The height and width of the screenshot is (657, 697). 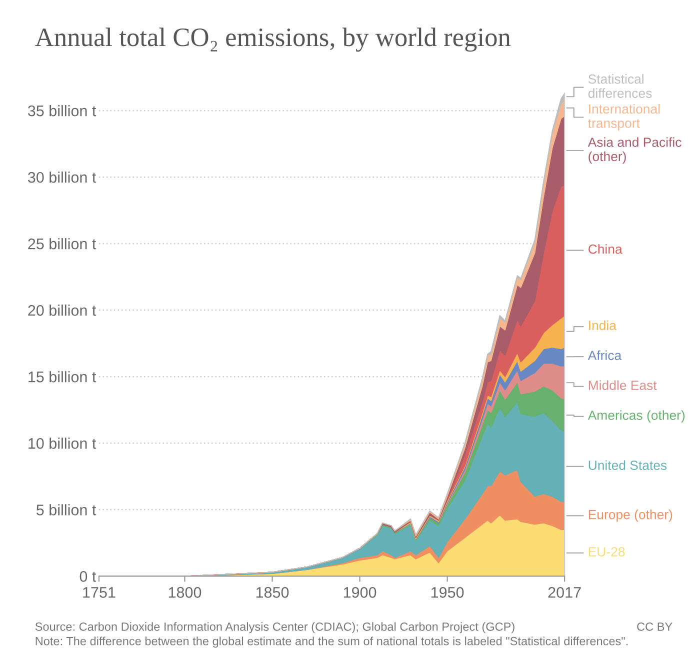 What do you see at coordinates (605, 355) in the screenshot?
I see `series-label: Africa` at bounding box center [605, 355].